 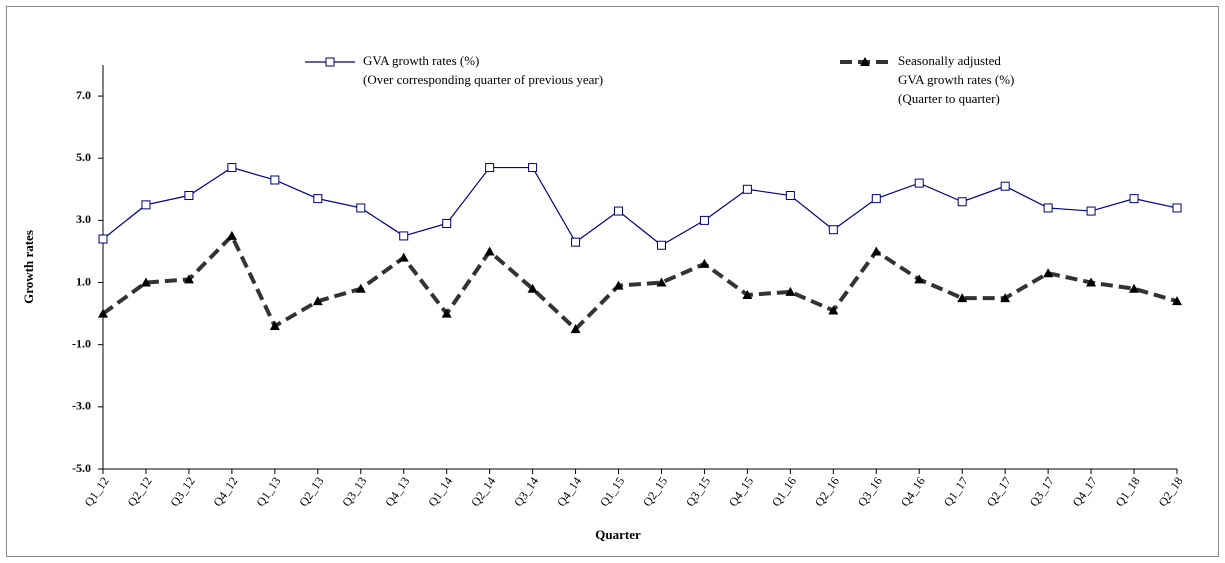 What do you see at coordinates (949, 60) in the screenshot?
I see `legend-label: Seasonally adjusted` at bounding box center [949, 60].